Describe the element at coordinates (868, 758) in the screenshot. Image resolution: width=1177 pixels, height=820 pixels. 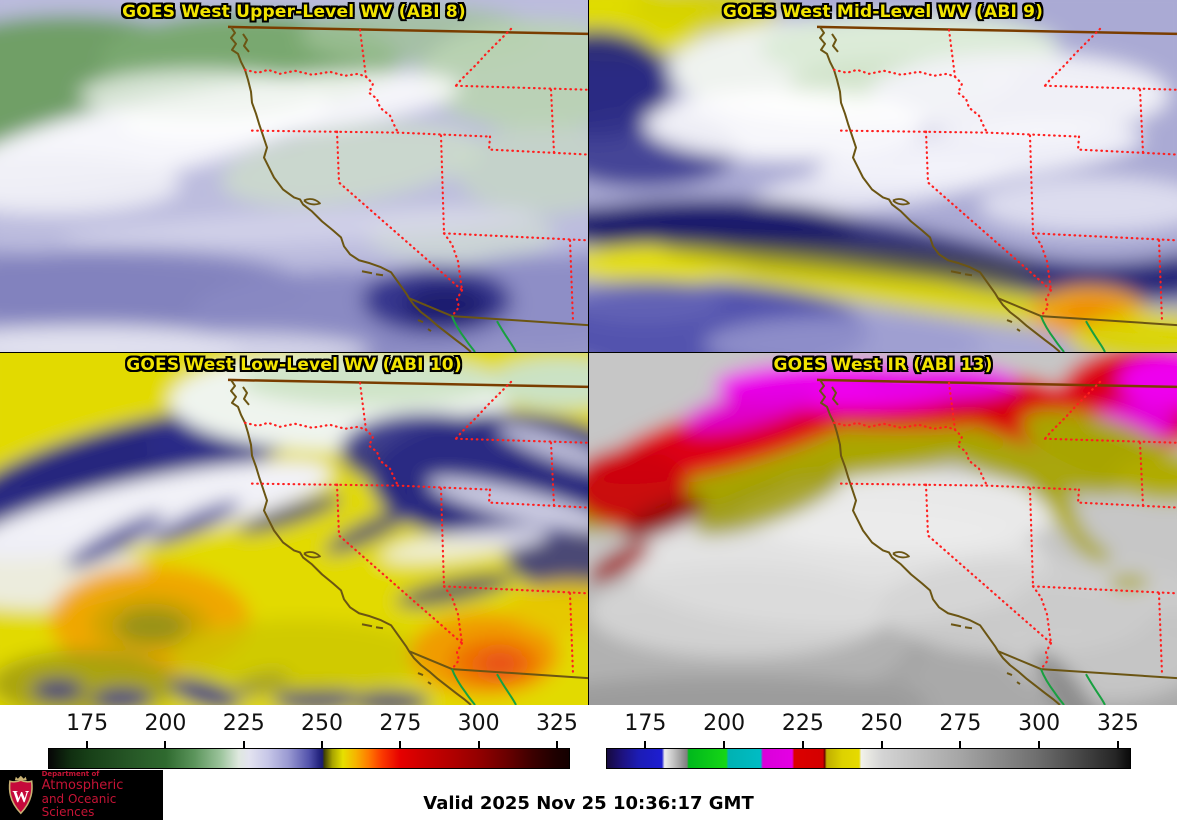
I see `ir-colorbar-gradient` at that location.